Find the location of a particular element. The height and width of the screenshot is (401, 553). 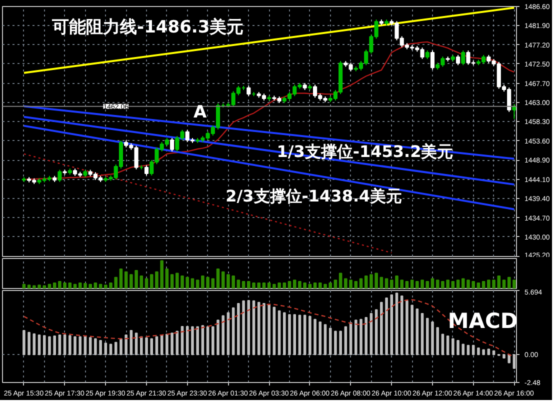

annotation: A is located at coordinates (201, 112).